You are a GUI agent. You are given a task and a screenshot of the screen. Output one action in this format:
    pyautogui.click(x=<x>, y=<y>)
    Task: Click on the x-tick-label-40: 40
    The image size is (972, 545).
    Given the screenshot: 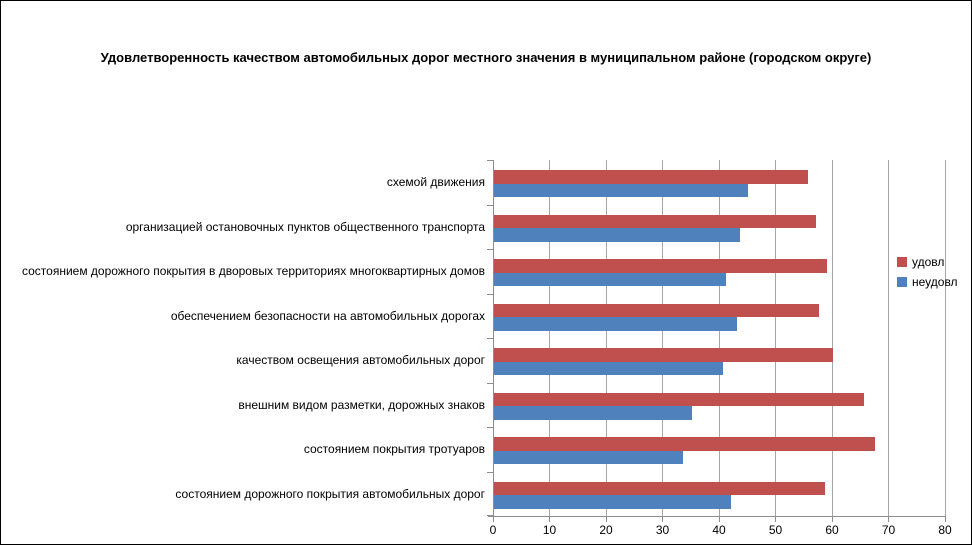 What is the action you would take?
    pyautogui.click(x=719, y=530)
    